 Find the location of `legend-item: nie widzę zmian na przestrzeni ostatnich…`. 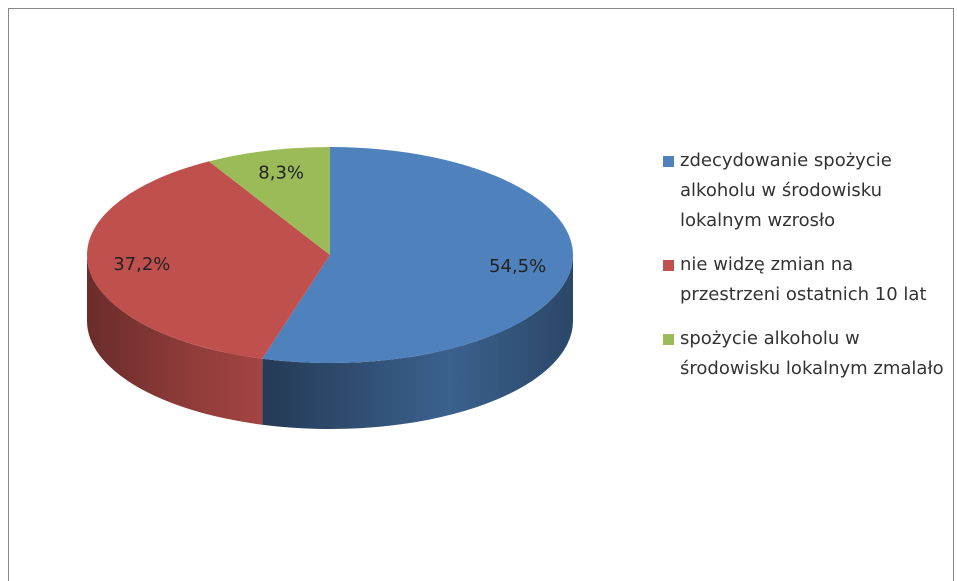

legend-item: nie widzę zmian na przestrzeni ostatnich… is located at coordinates (805, 280).